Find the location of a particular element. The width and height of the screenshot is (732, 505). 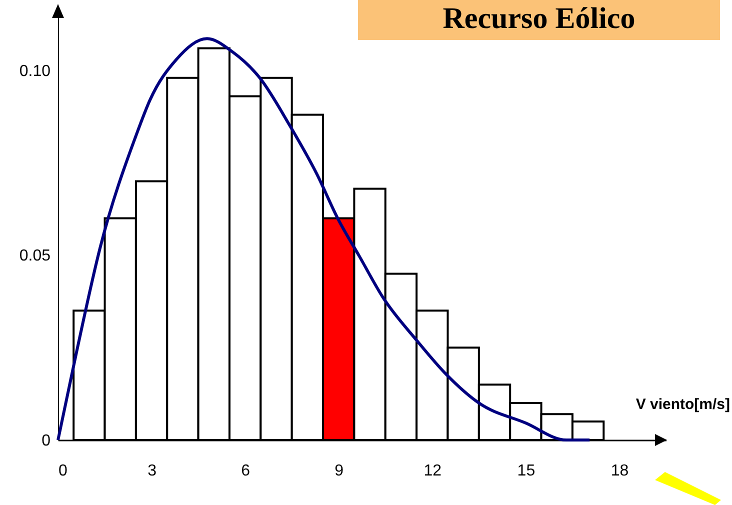

y-tick-label: 0.10 is located at coordinates (35, 71).